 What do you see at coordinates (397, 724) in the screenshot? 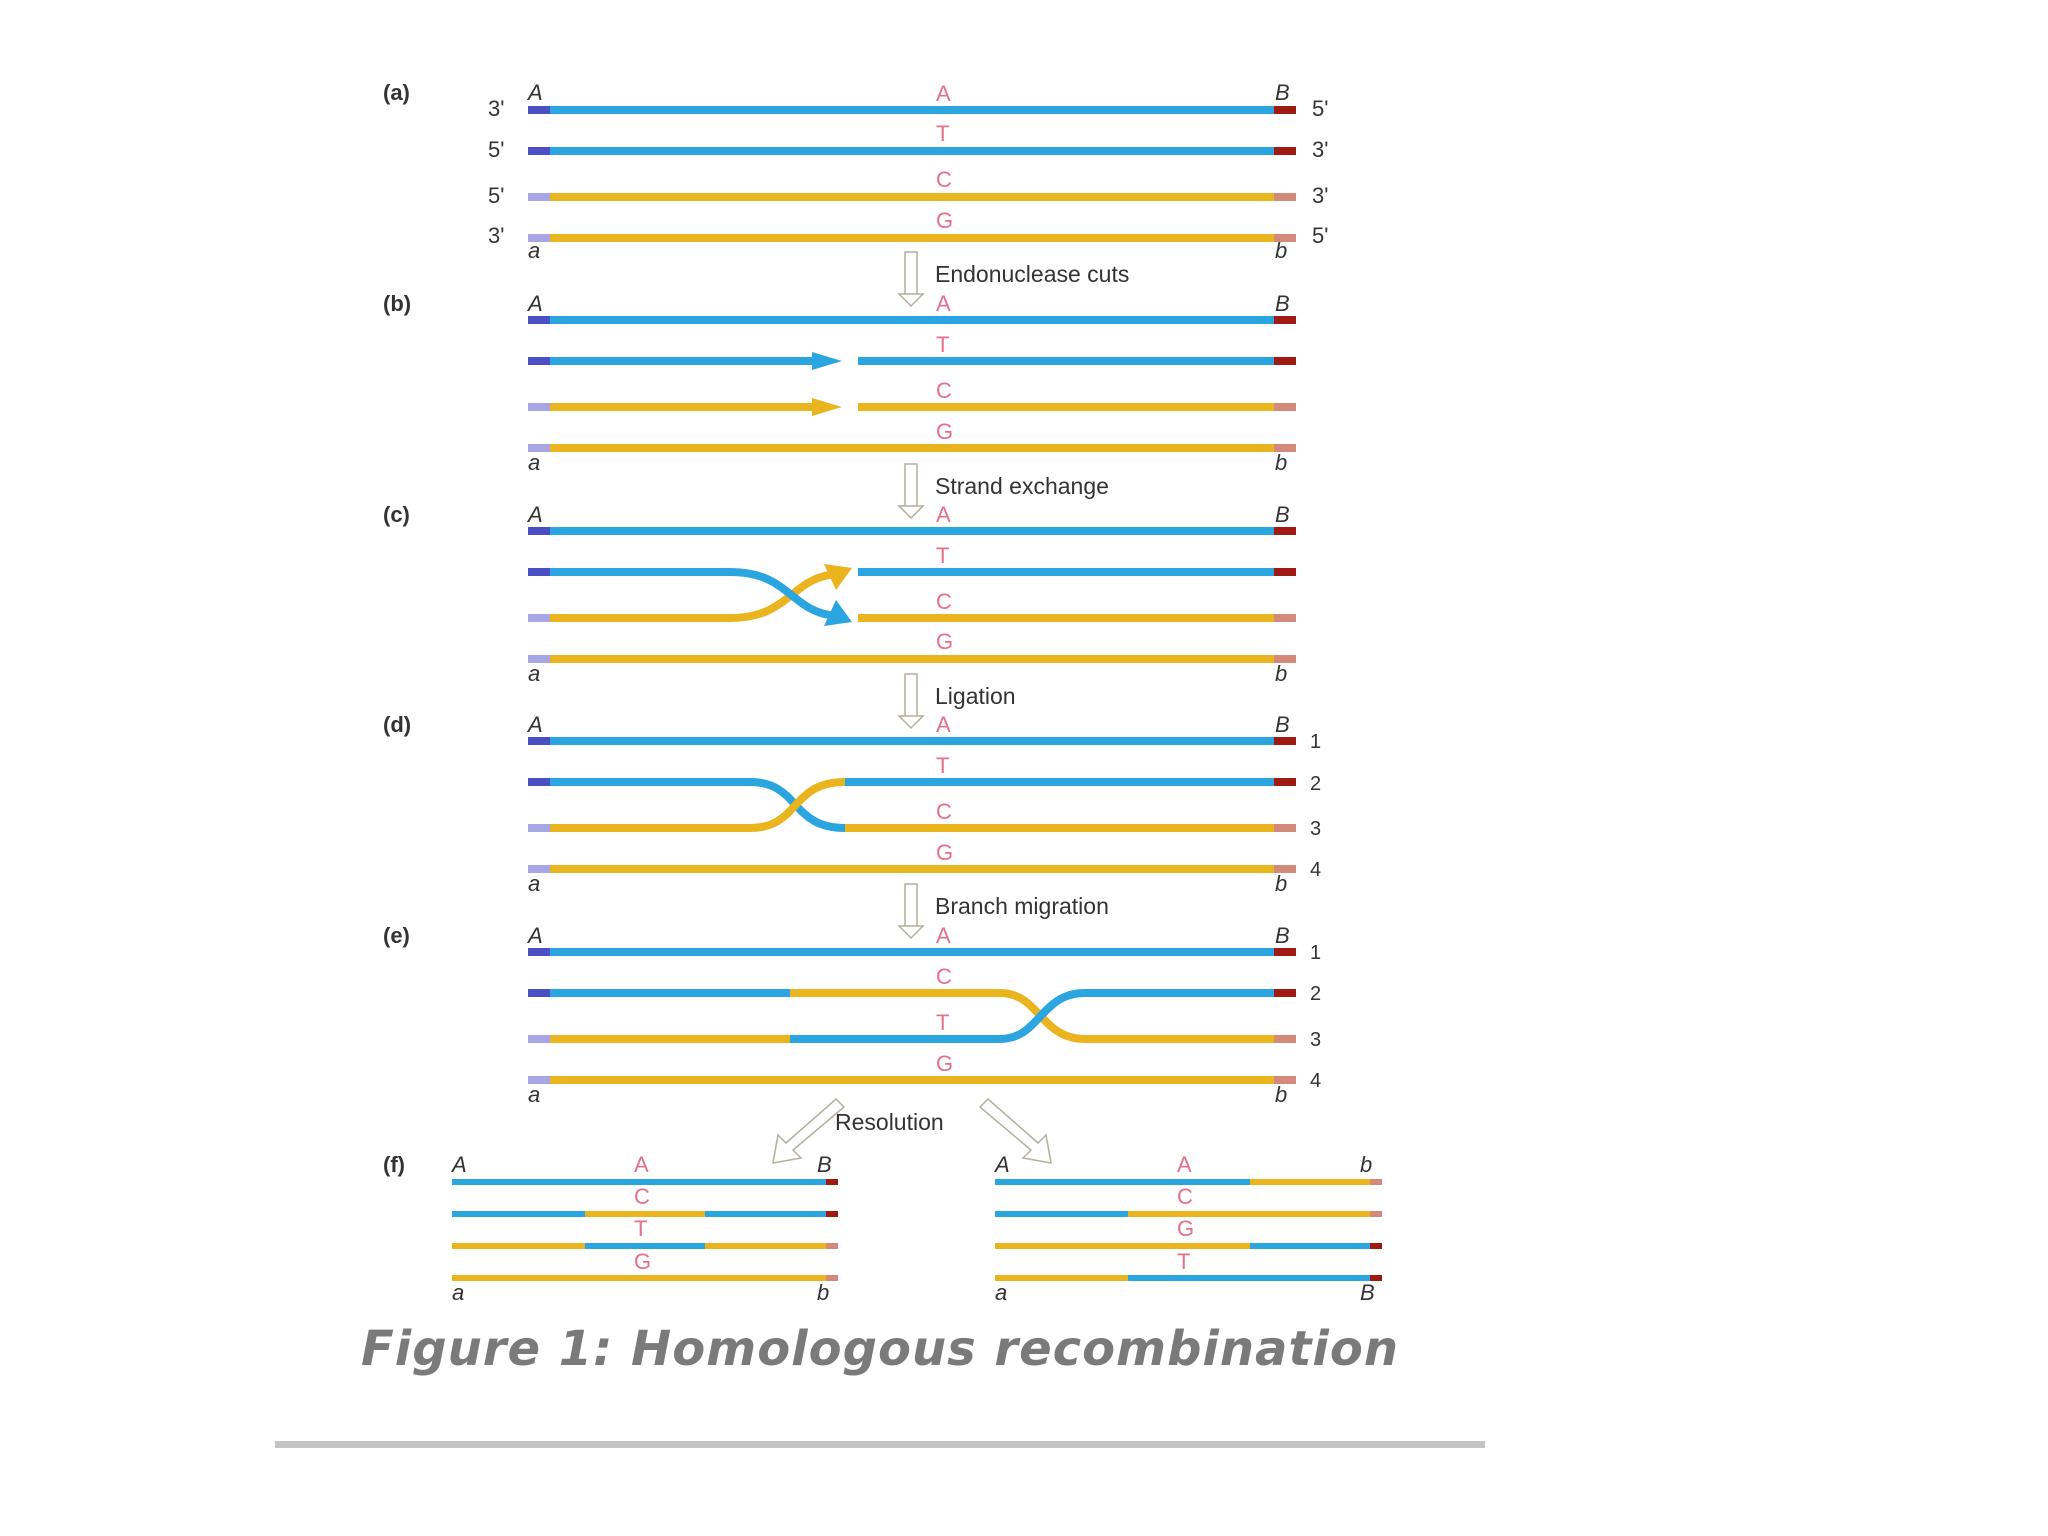
I see `panel-label-d: (d)` at bounding box center [397, 724].